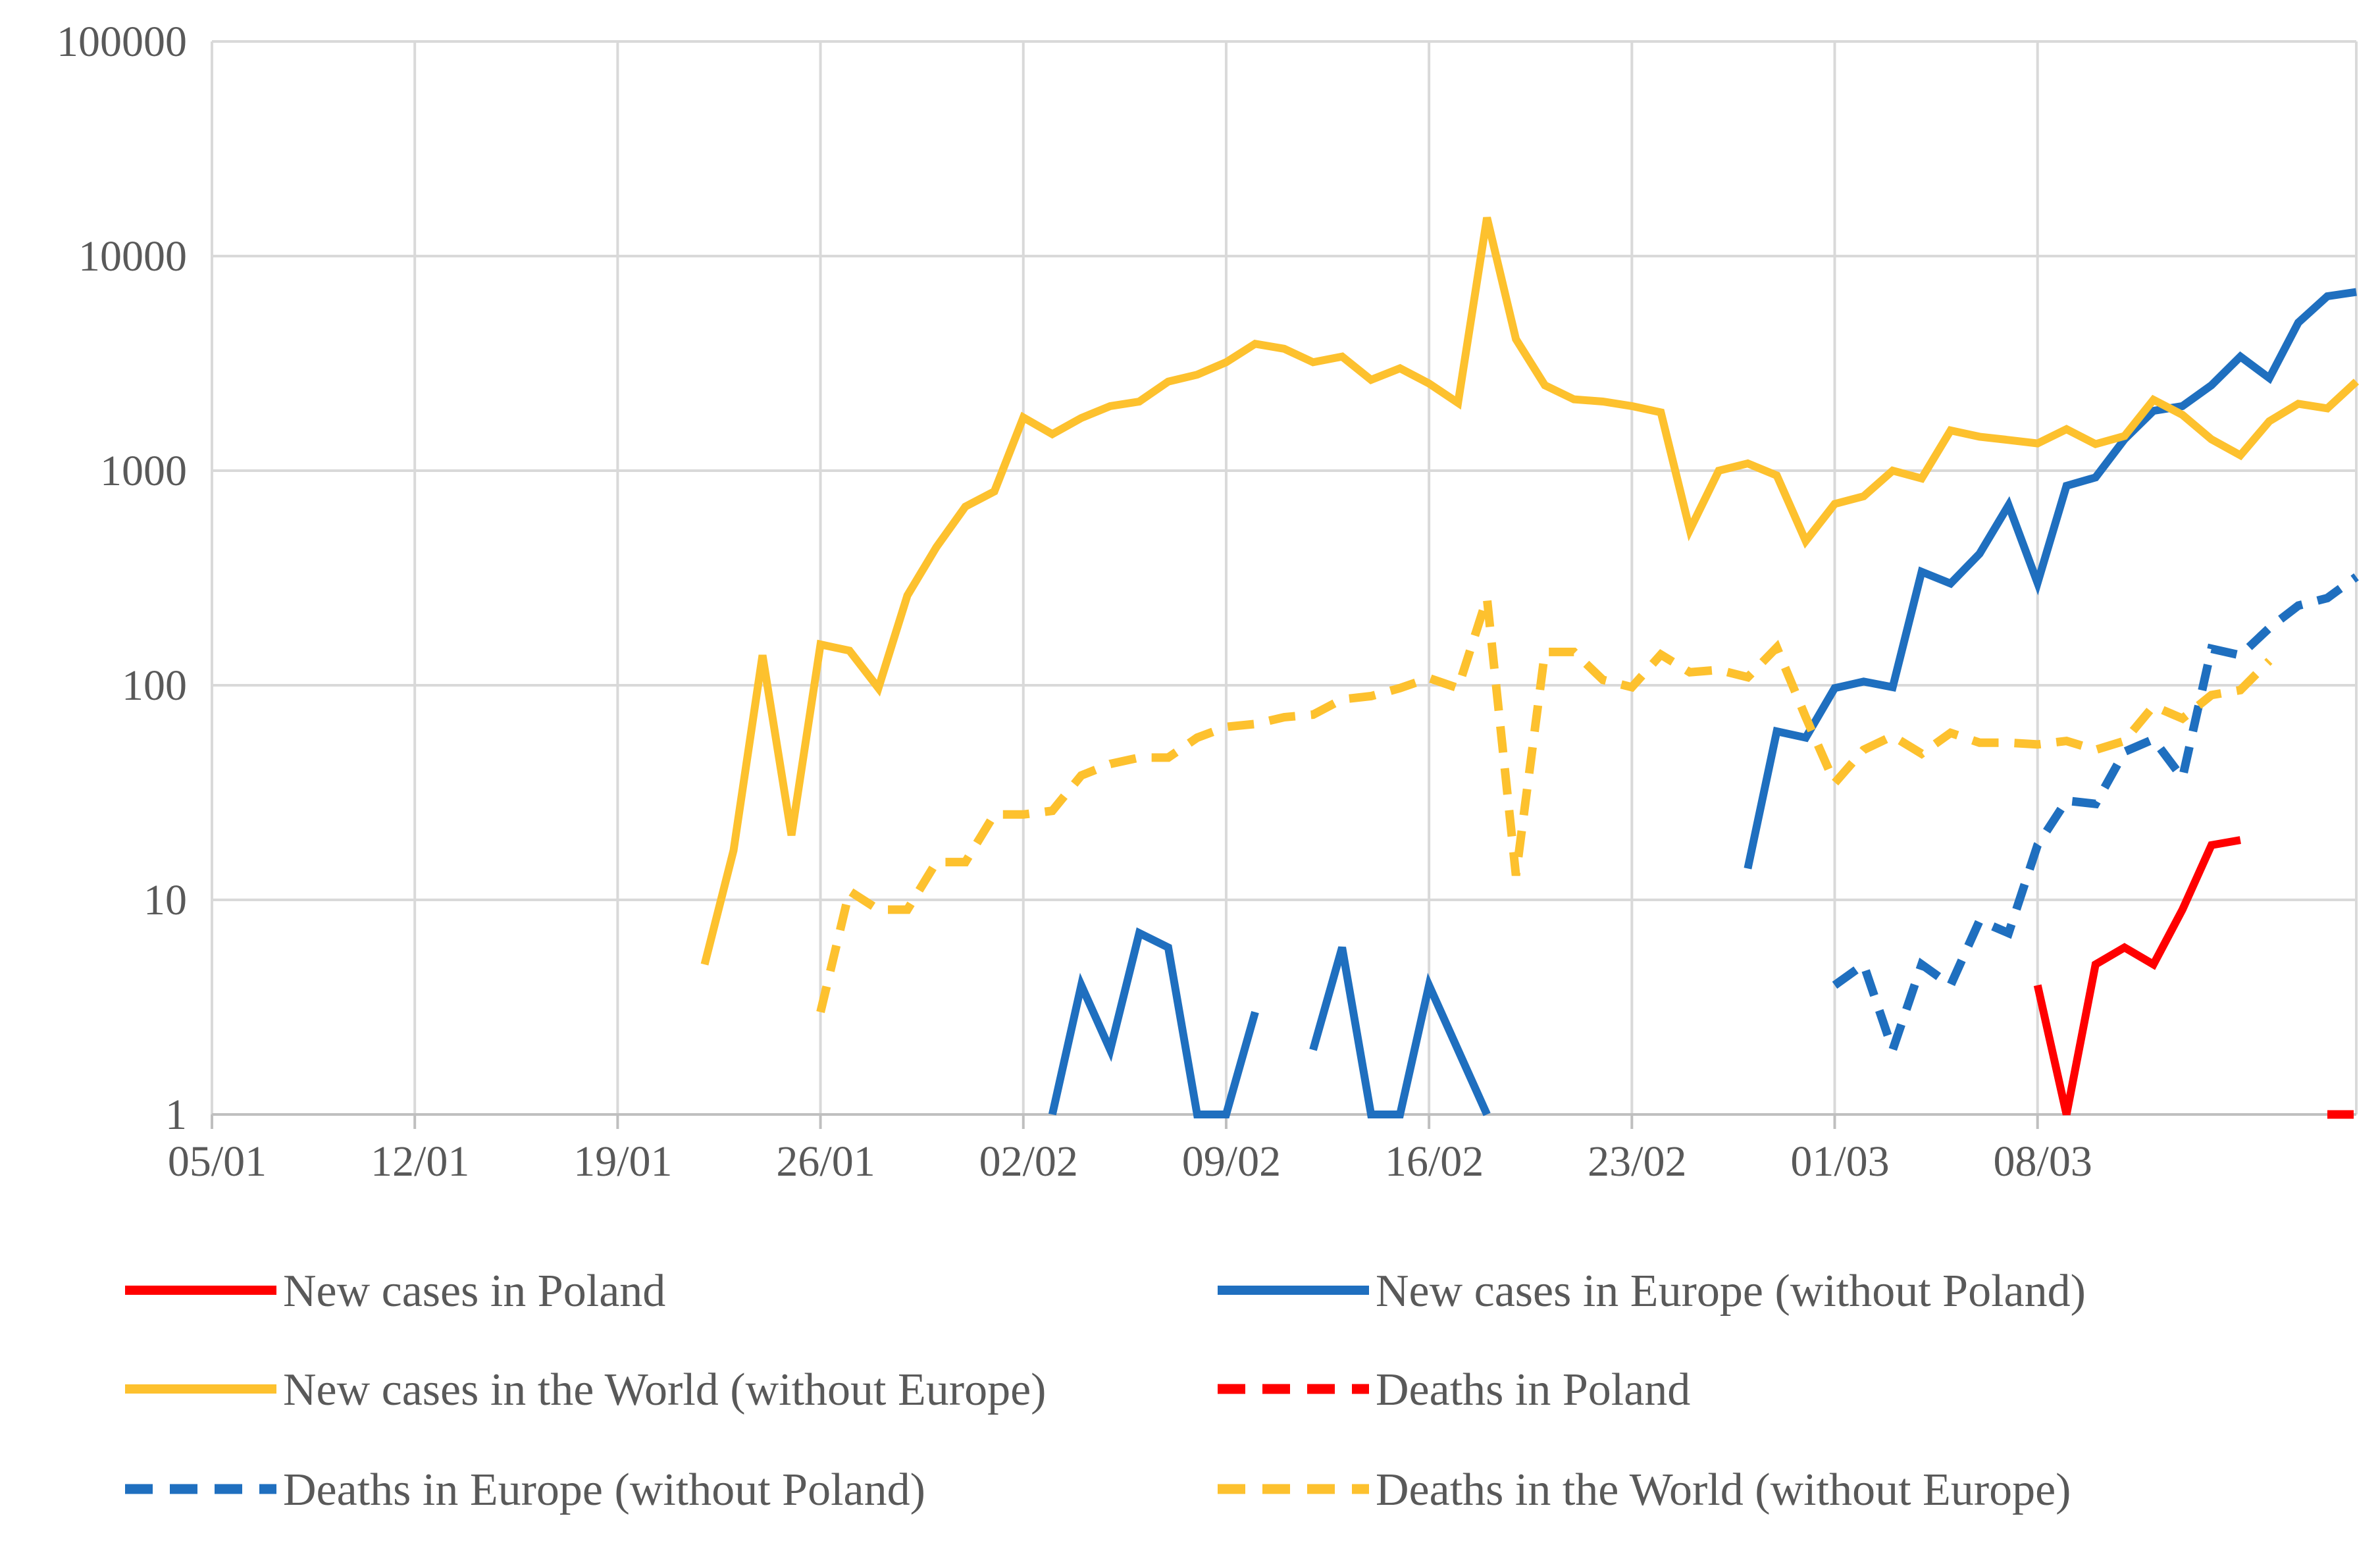 The width and height of the screenshot is (2380, 1543). Describe the element at coordinates (176, 1115) in the screenshot. I see `y-tick-label: 1` at that location.